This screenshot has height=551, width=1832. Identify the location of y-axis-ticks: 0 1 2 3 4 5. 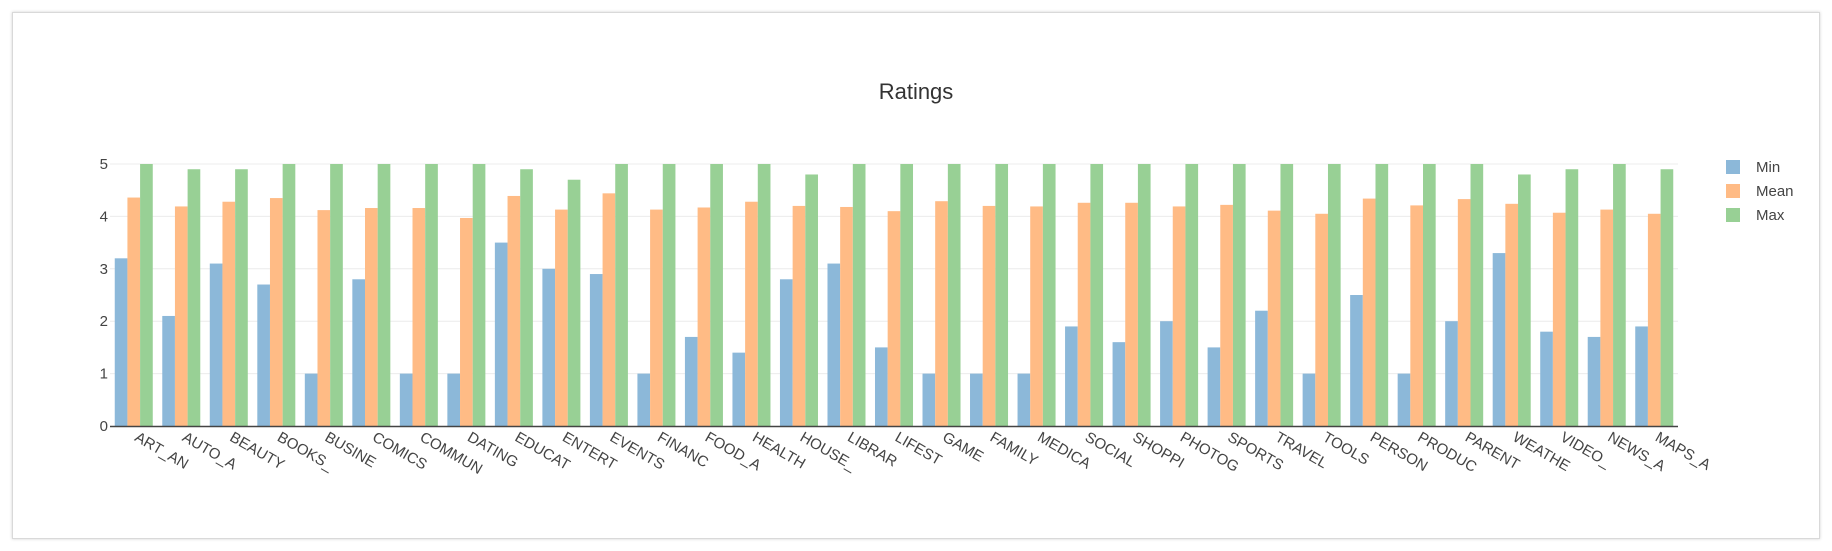
(104, 295).